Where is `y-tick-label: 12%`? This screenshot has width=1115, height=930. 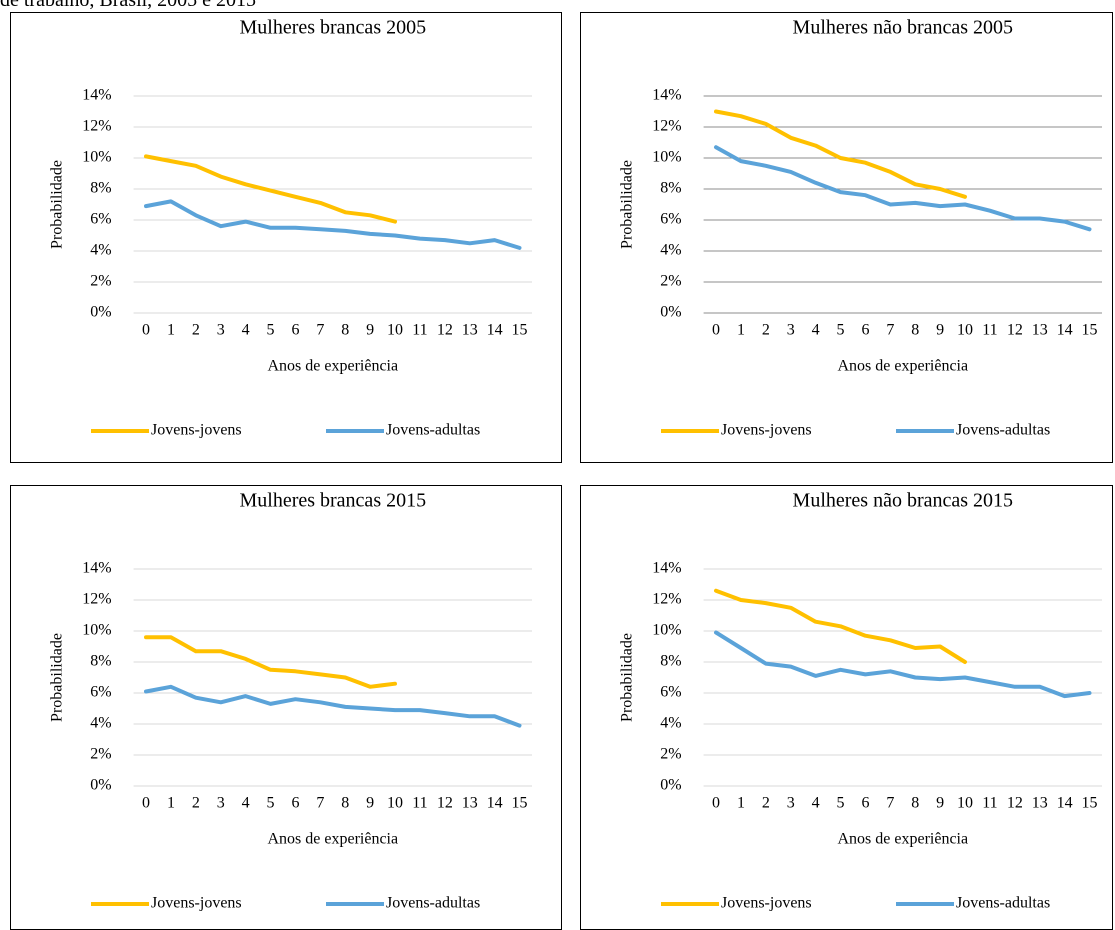
y-tick-label: 12% is located at coordinates (666, 126).